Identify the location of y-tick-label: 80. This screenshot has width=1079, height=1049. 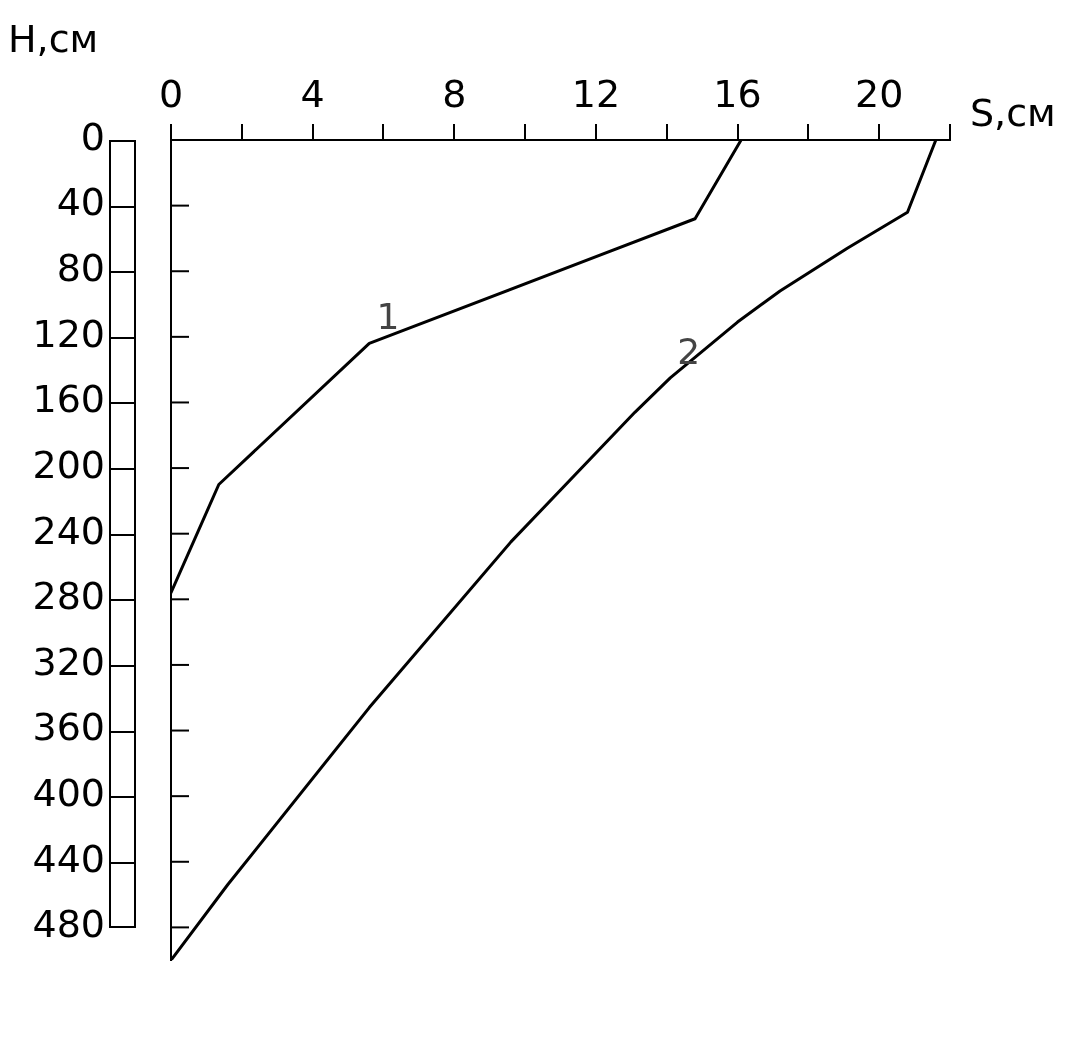
(80, 268).